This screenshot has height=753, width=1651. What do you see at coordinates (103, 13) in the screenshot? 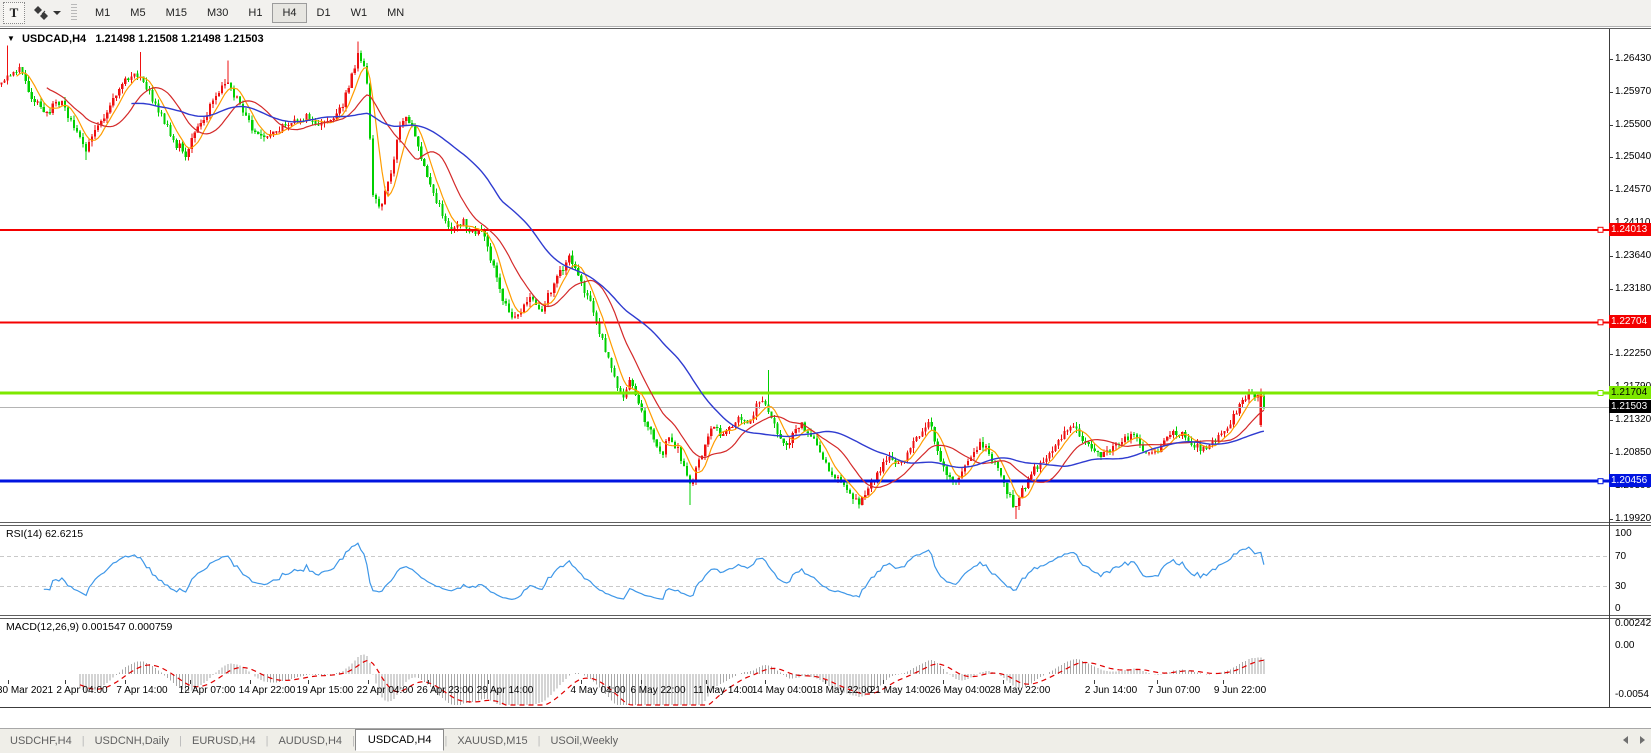
I see `timeframe-button-m1: M1` at bounding box center [103, 13].